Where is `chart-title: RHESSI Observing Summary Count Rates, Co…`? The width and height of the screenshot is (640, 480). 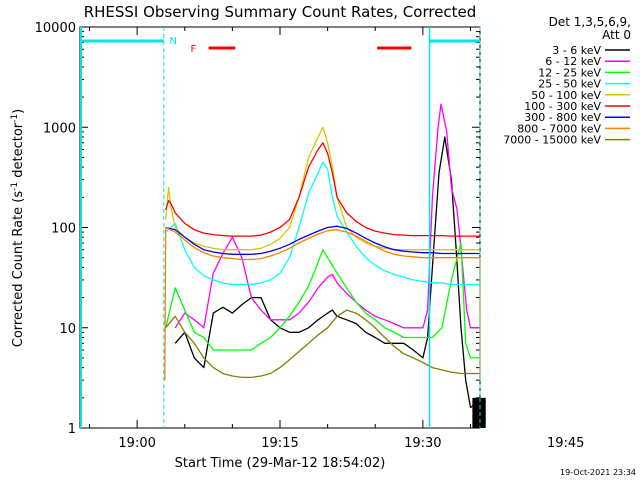 chart-title: RHESSI Observing Summary Count Rates, Co… is located at coordinates (280, 12).